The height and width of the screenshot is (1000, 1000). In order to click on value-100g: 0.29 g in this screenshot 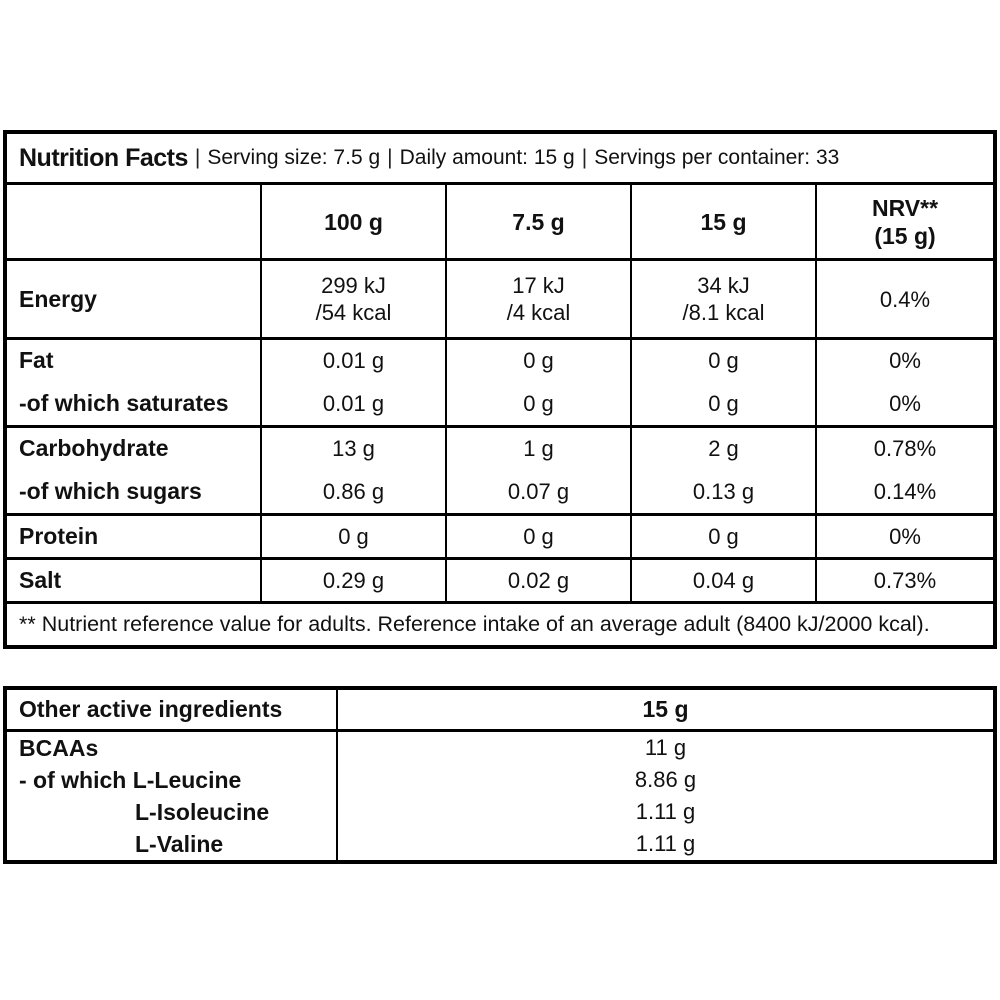, I will do `click(352, 580)`.